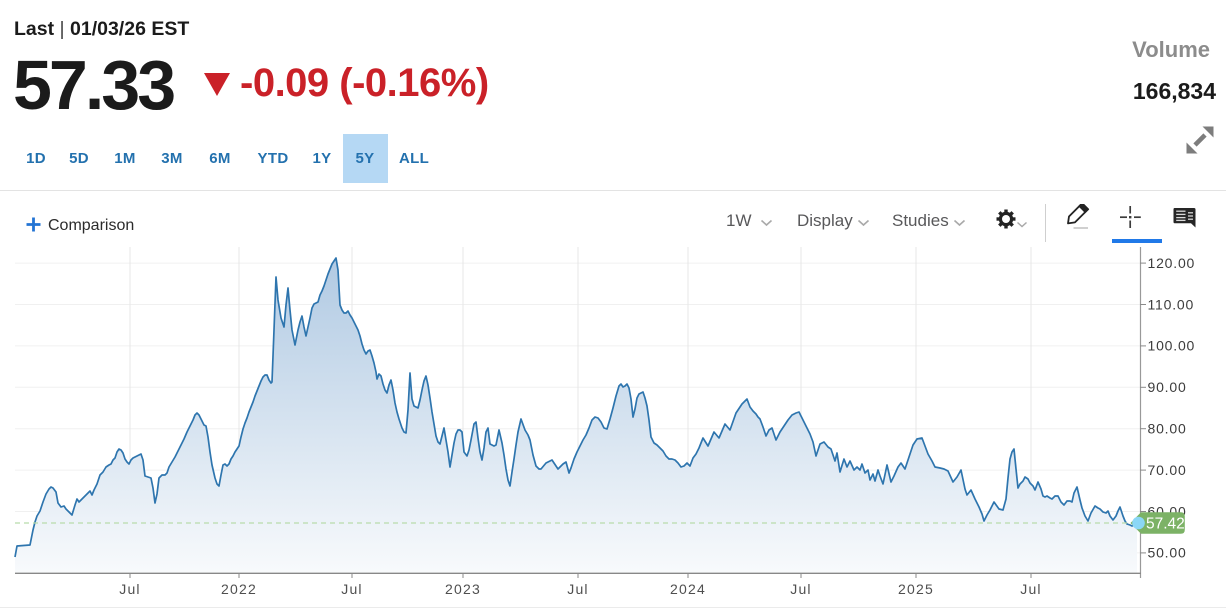 The image size is (1226, 610). What do you see at coordinates (1172, 346) in the screenshot?
I see `svg-text: 100.00` at bounding box center [1172, 346].